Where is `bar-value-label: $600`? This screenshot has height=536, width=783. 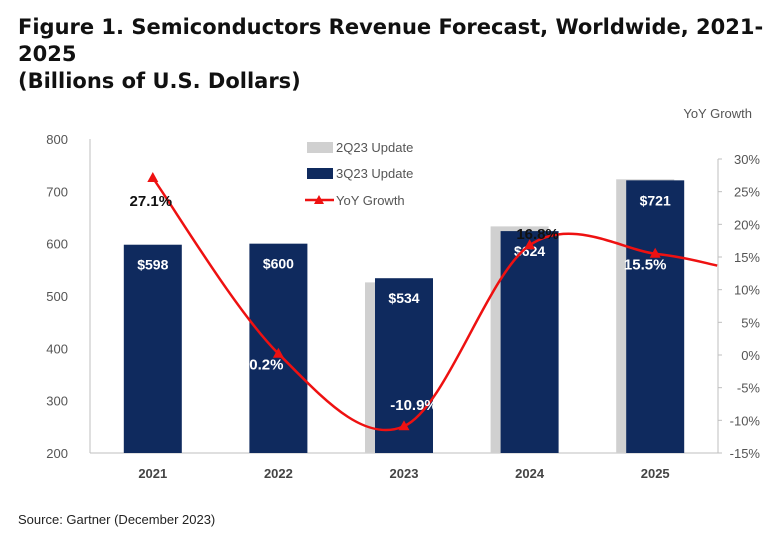 bar-value-label: $600 is located at coordinates (278, 264).